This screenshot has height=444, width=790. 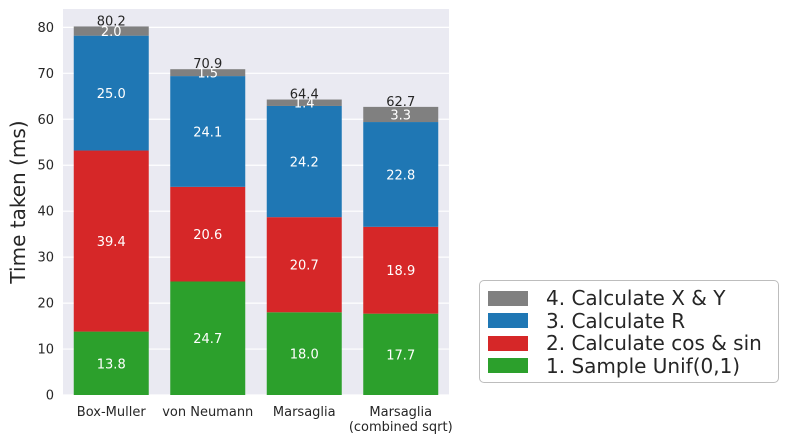 I want to click on legend-label: 2. Calculate cos & sin, so click(x=654, y=343).